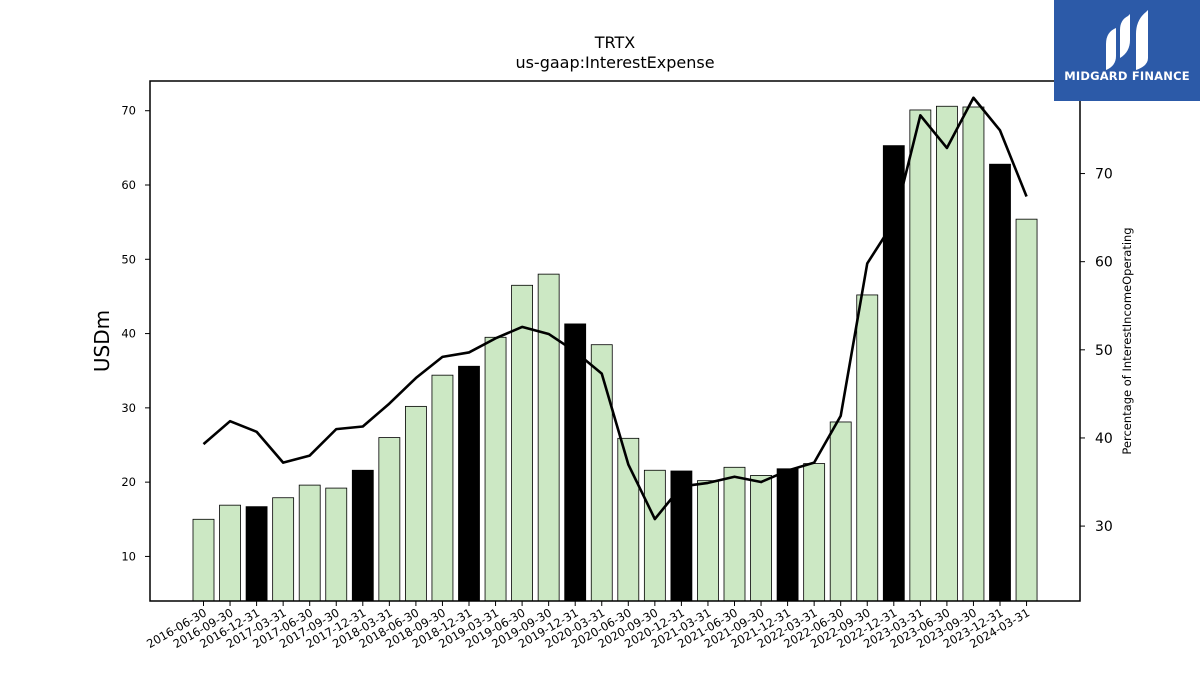 The height and width of the screenshot is (675, 1200). I want to click on y-tick-label: 70, so click(128, 111).